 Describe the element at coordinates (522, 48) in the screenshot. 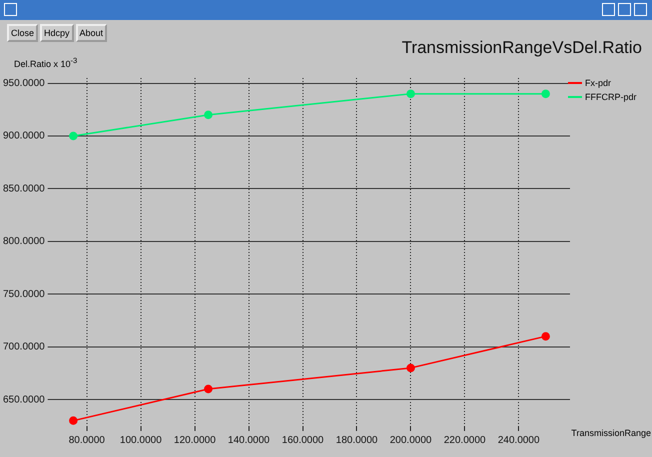

I see `chart-title: TransmissionRangeVsDel.Ratio` at that location.